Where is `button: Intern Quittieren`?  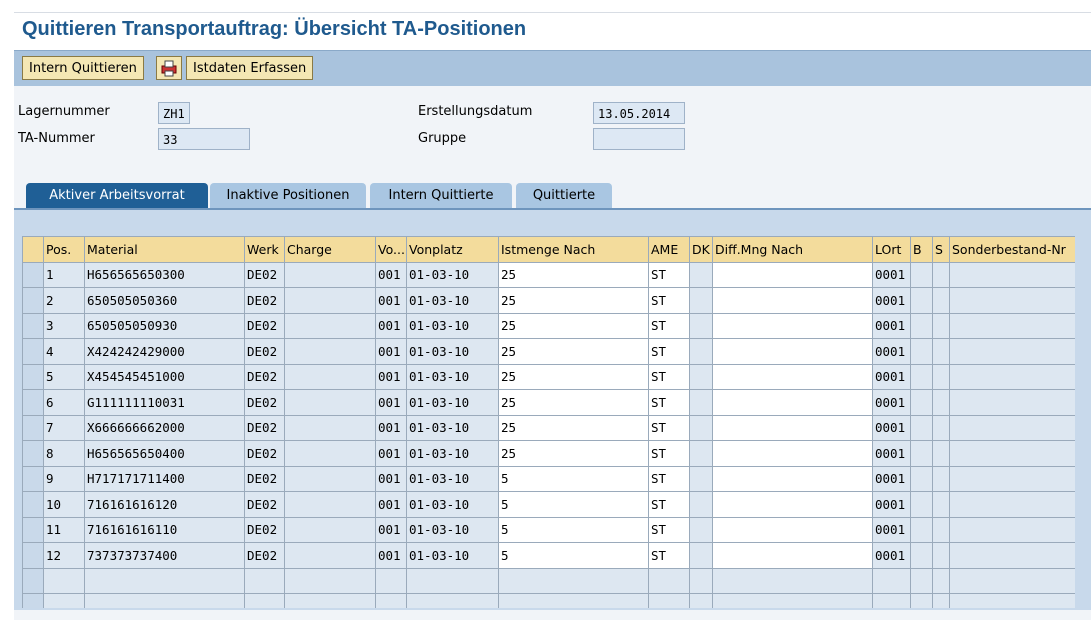 button: Intern Quittieren is located at coordinates (83, 68).